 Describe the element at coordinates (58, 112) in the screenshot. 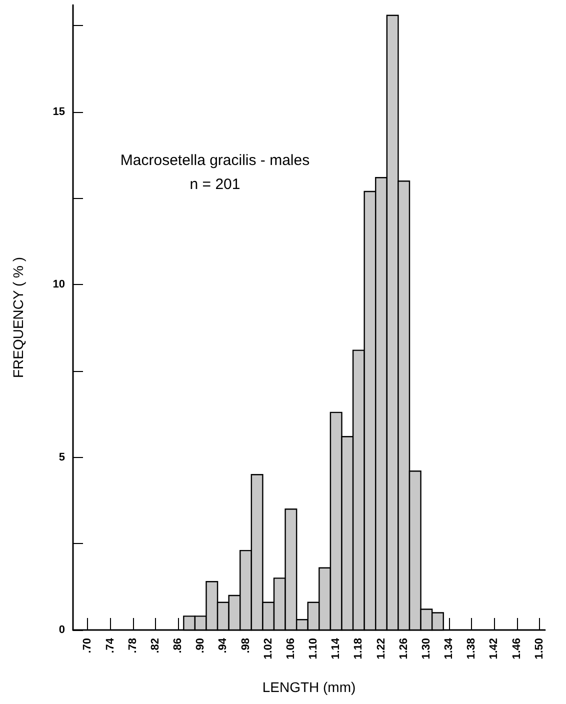

I see `y-tick-label: 15` at that location.